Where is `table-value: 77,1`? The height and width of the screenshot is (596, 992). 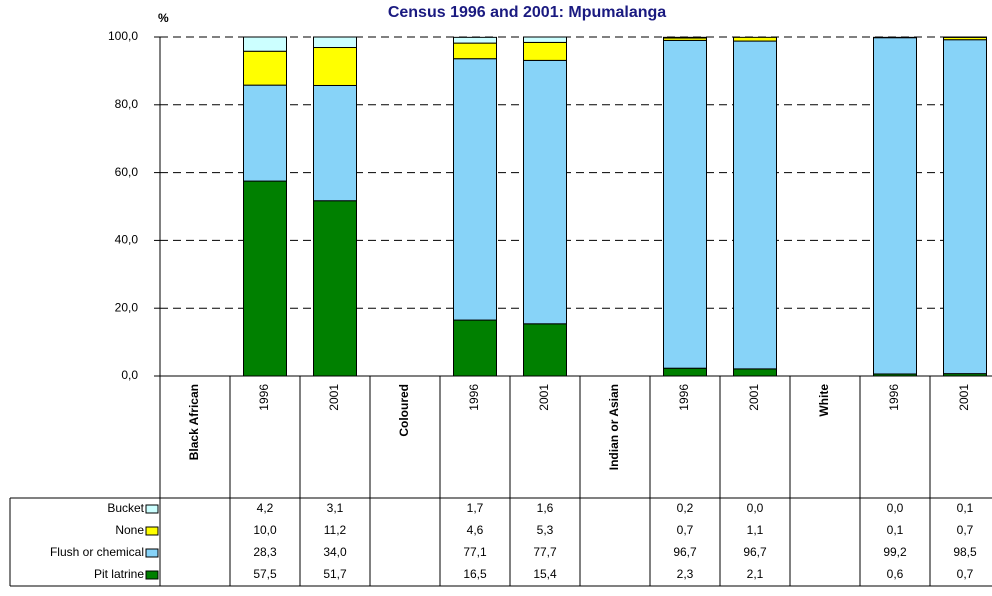
table-value: 77,1 is located at coordinates (475, 552).